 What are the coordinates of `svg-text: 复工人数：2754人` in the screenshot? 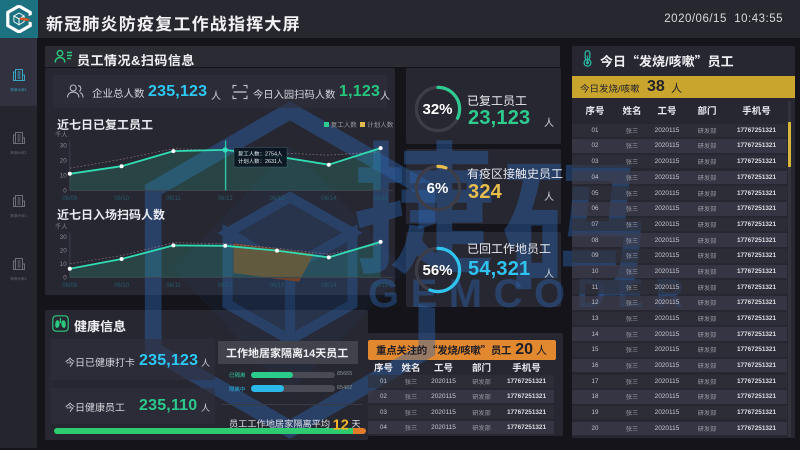 It's located at (260, 154).